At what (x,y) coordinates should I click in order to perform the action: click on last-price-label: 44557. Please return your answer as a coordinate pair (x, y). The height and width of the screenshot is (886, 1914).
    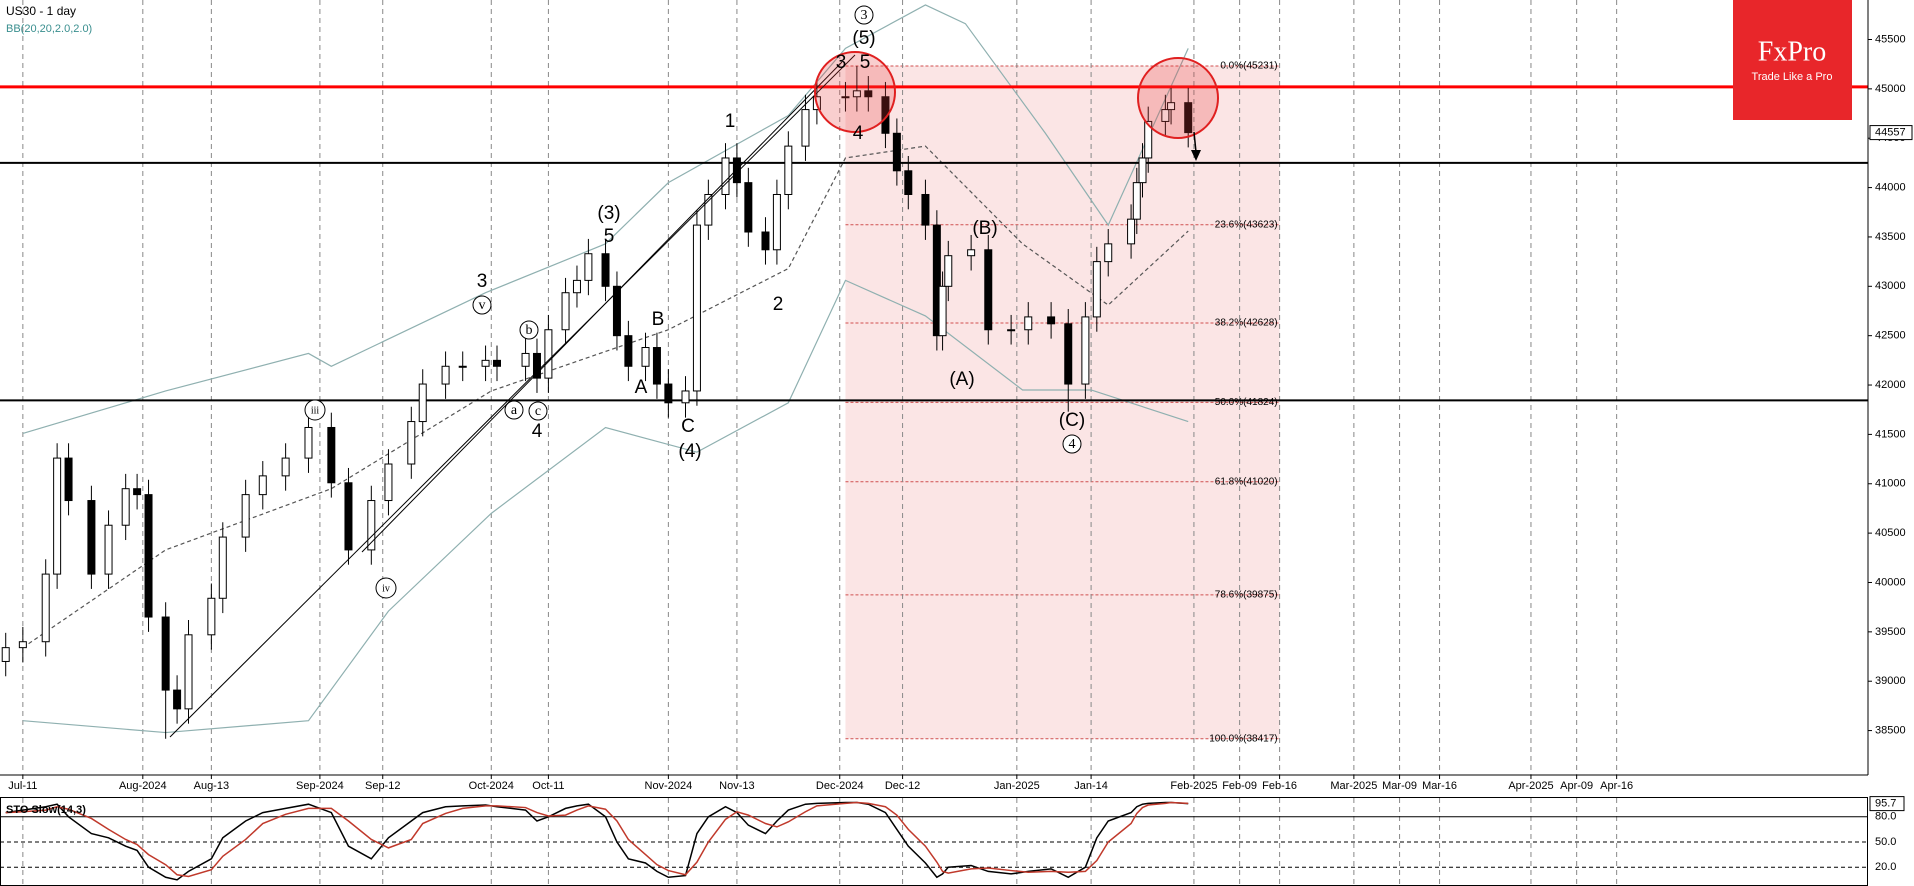
    Looking at the image, I should click on (1890, 132).